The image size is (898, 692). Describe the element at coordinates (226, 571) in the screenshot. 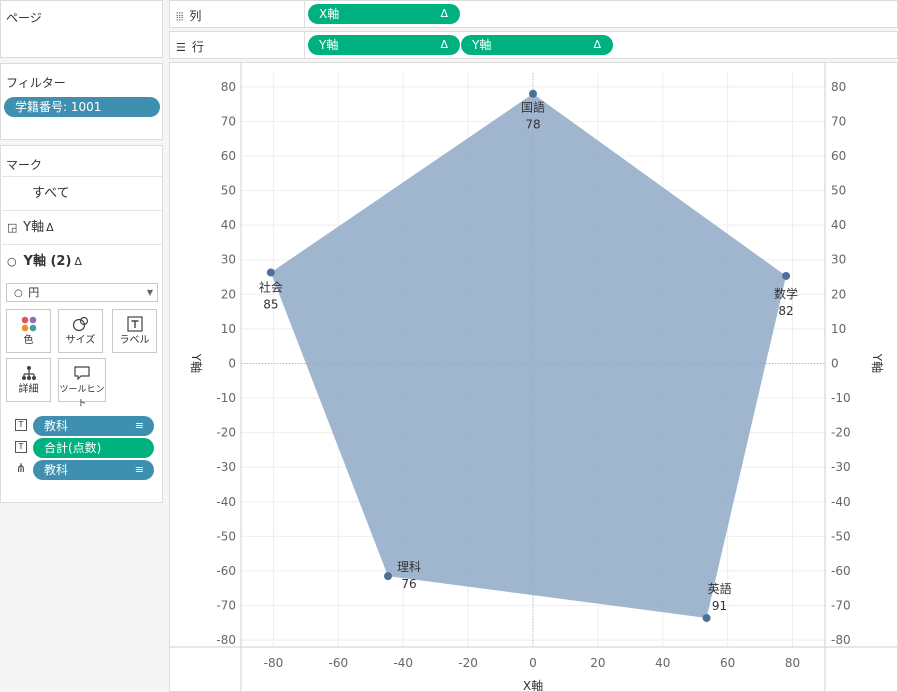

I see `y-tick-label-left: -60` at that location.